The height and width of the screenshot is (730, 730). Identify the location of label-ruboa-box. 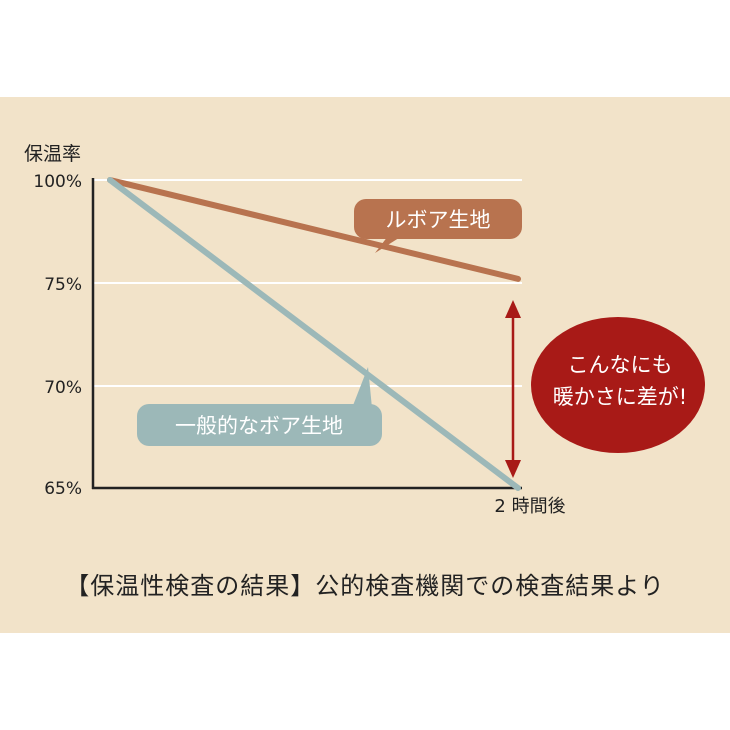
(438, 219).